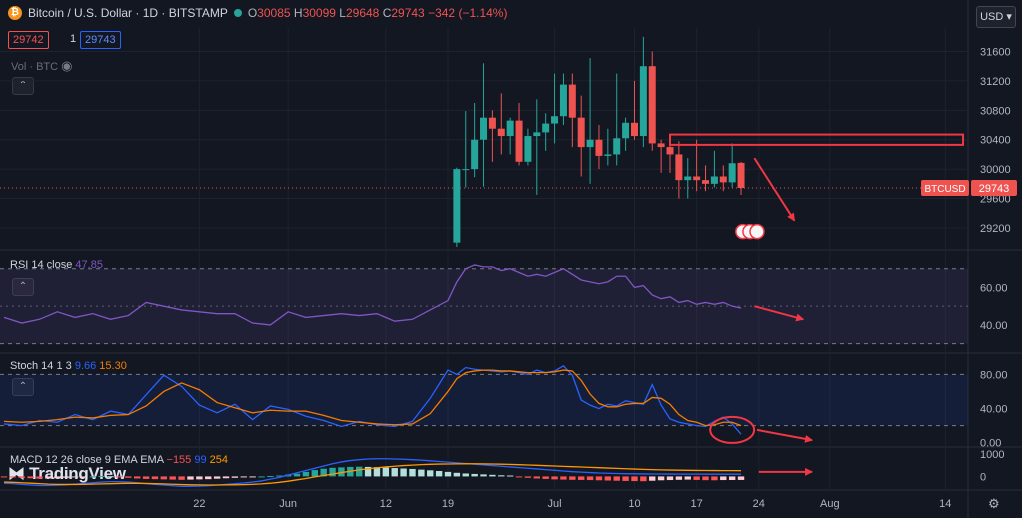  I want to click on x-tick-label: 22, so click(199, 504).